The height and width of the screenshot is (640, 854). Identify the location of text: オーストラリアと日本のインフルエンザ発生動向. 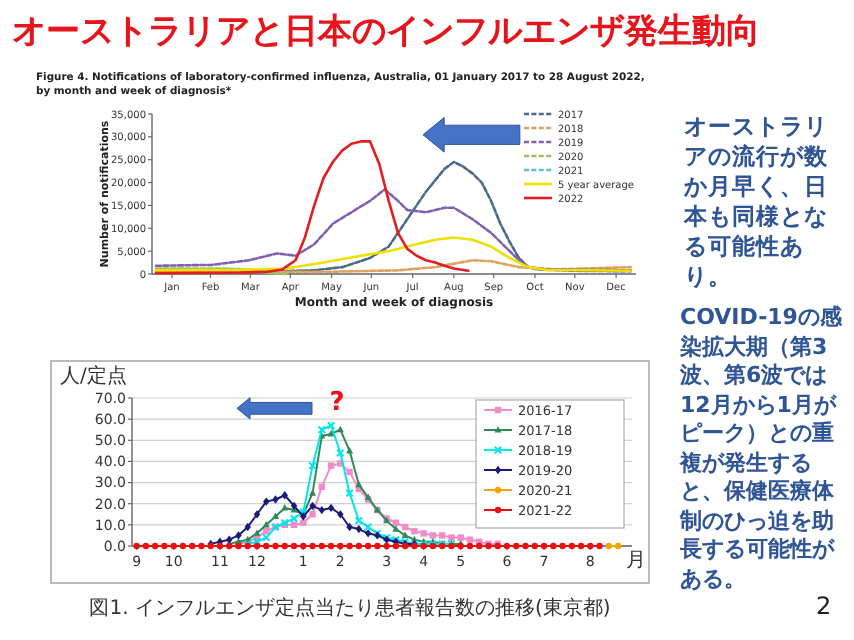
(387, 32).